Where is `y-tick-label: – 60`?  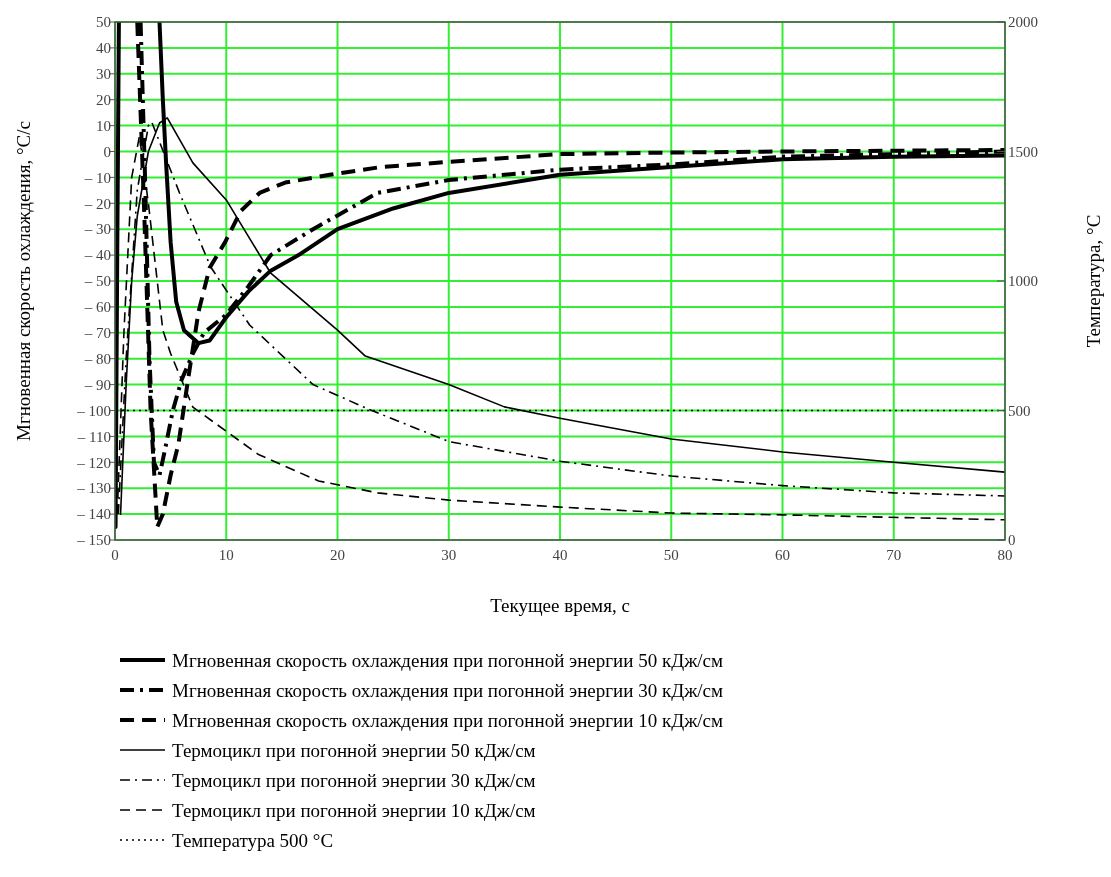
y-tick-label: – 60 is located at coordinates (97, 307).